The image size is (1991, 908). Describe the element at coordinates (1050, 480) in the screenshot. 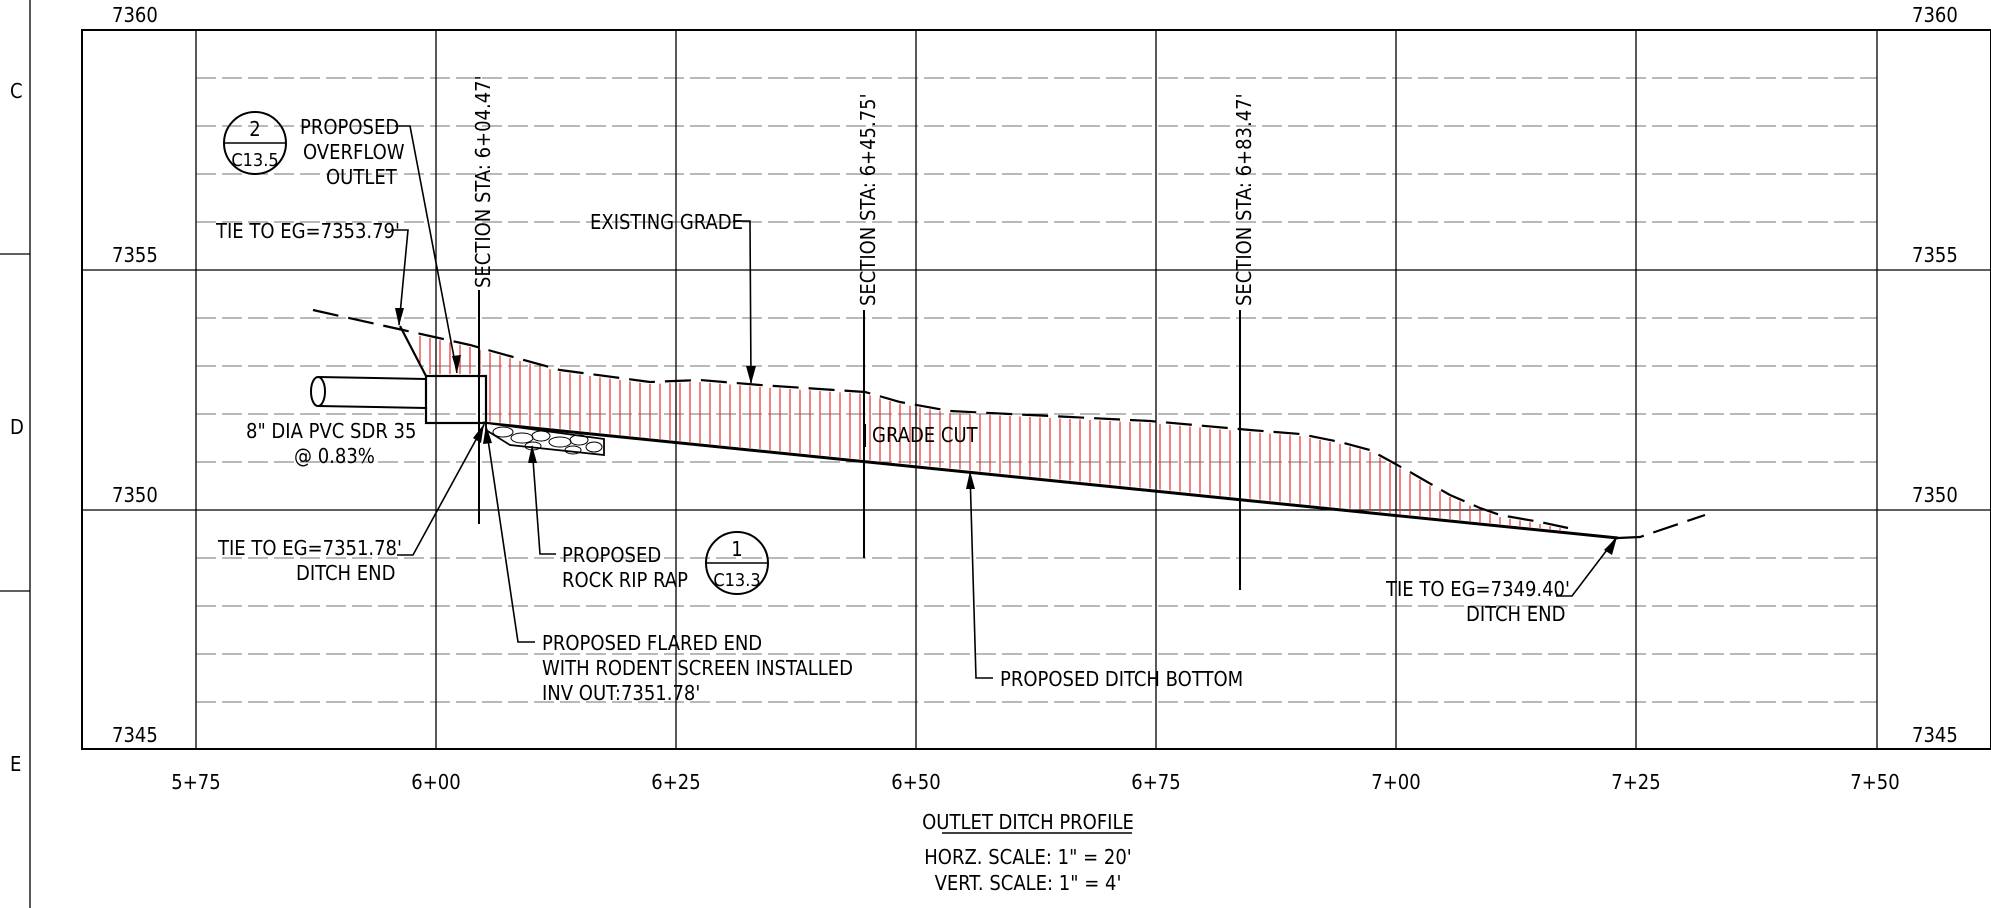

I see `proposed-ditch-bottom-line` at that location.